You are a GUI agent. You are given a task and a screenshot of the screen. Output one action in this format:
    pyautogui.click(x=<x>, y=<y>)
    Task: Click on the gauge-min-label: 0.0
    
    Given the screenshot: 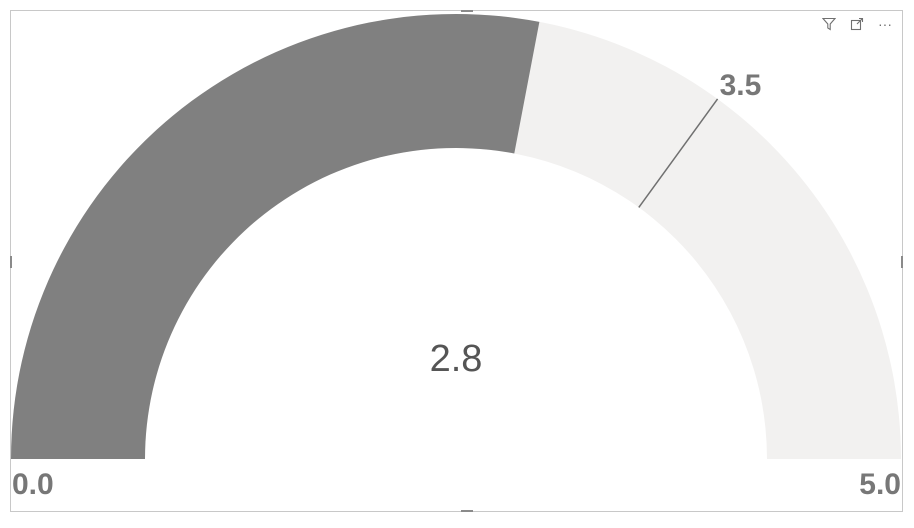 What is the action you would take?
    pyautogui.click(x=33, y=484)
    